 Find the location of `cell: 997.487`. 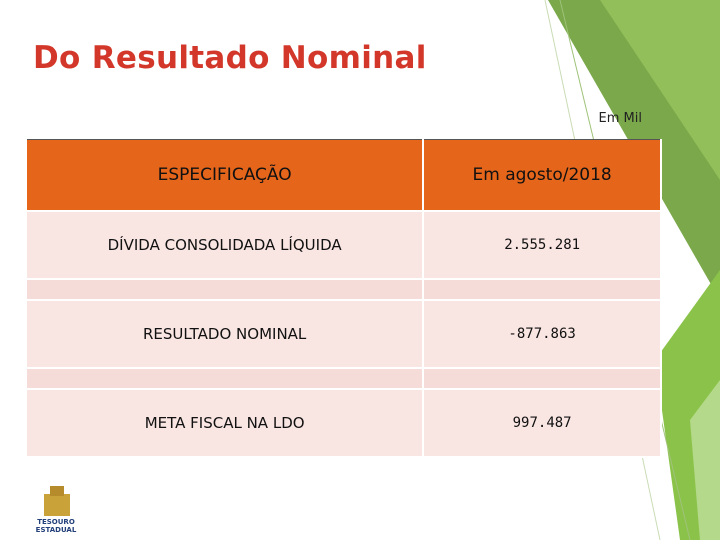

cell: 997.487 is located at coordinates (542, 423).